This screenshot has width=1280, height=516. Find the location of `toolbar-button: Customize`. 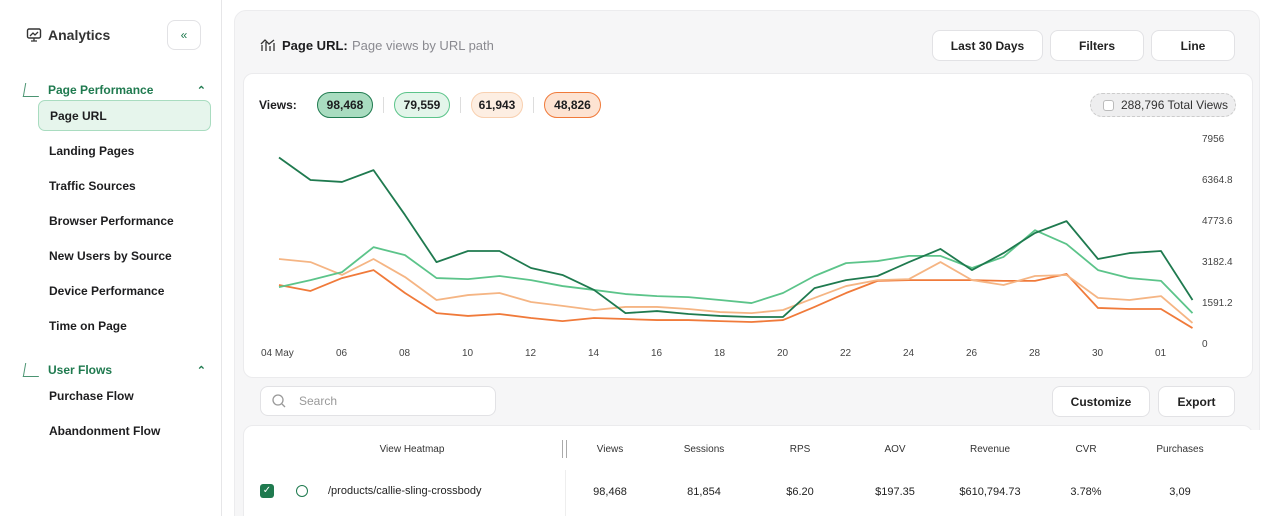

toolbar-button: Customize is located at coordinates (1101, 401).